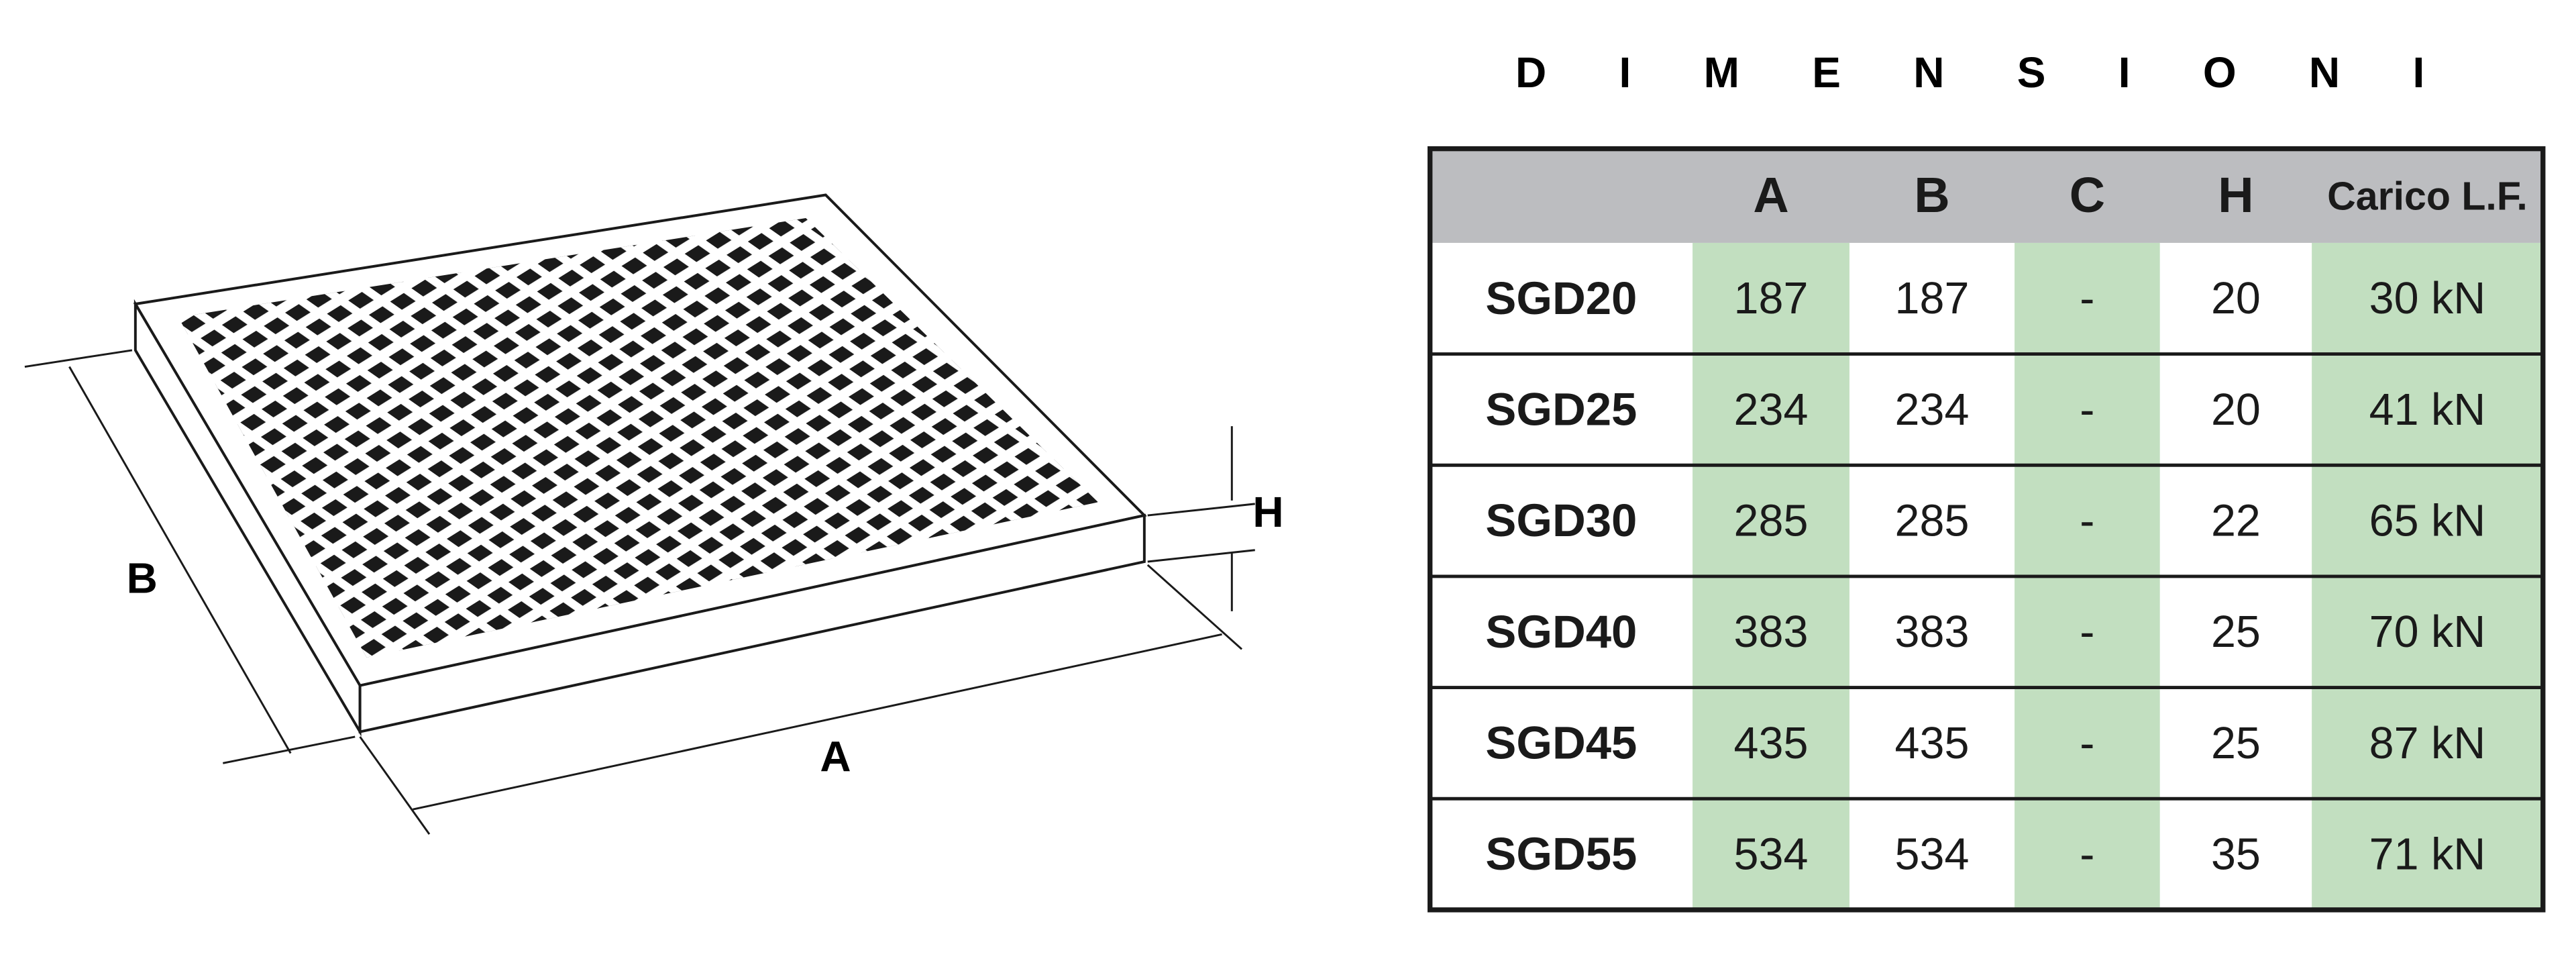 The image size is (2576, 973). Describe the element at coordinates (2236, 521) in the screenshot. I see `cell: 22` at that location.